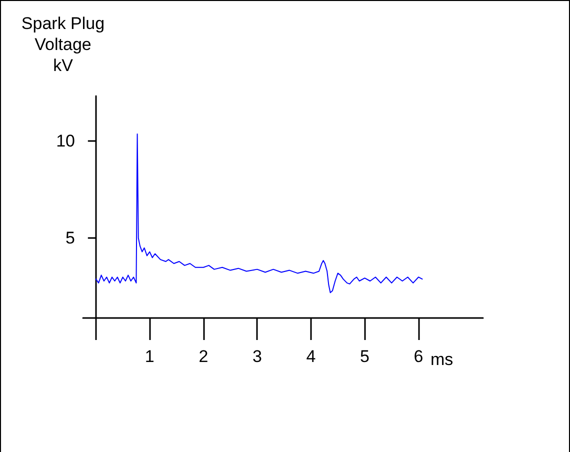 Image resolution: width=570 pixels, height=452 pixels. What do you see at coordinates (419, 356) in the screenshot?
I see `x-tick-label: 6` at bounding box center [419, 356].